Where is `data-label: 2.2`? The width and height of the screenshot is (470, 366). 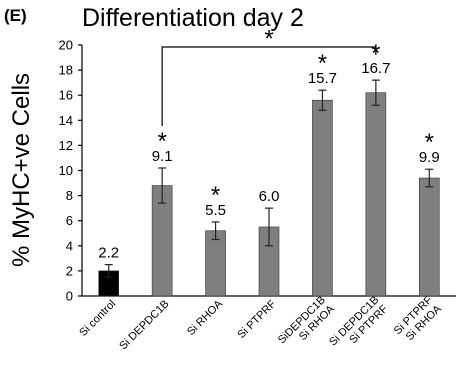
data-label: 2.2 is located at coordinates (108, 253).